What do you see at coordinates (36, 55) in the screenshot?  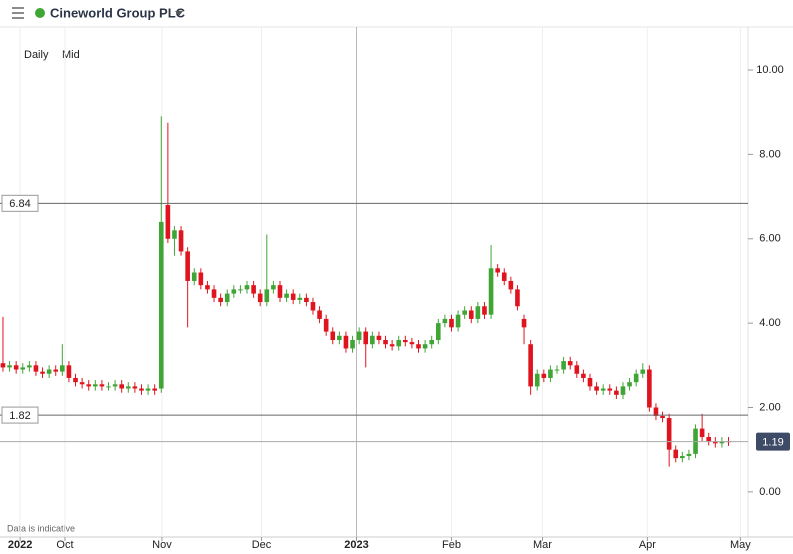 I see `interval-label: Daily` at bounding box center [36, 55].